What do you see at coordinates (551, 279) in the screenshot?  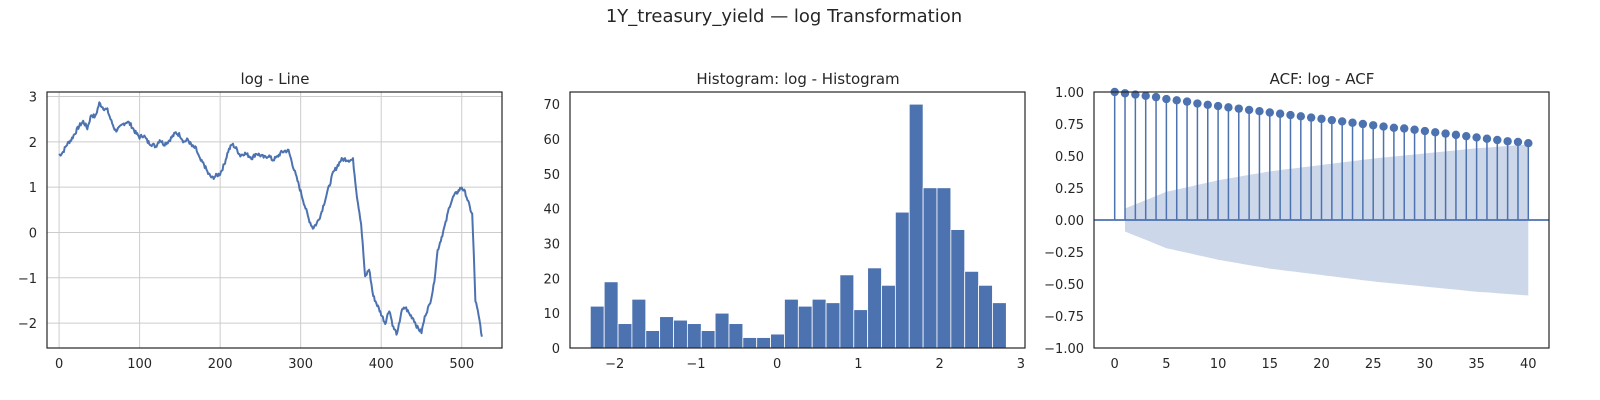 I see `histogram-y-tick-label: 20` at bounding box center [551, 279].